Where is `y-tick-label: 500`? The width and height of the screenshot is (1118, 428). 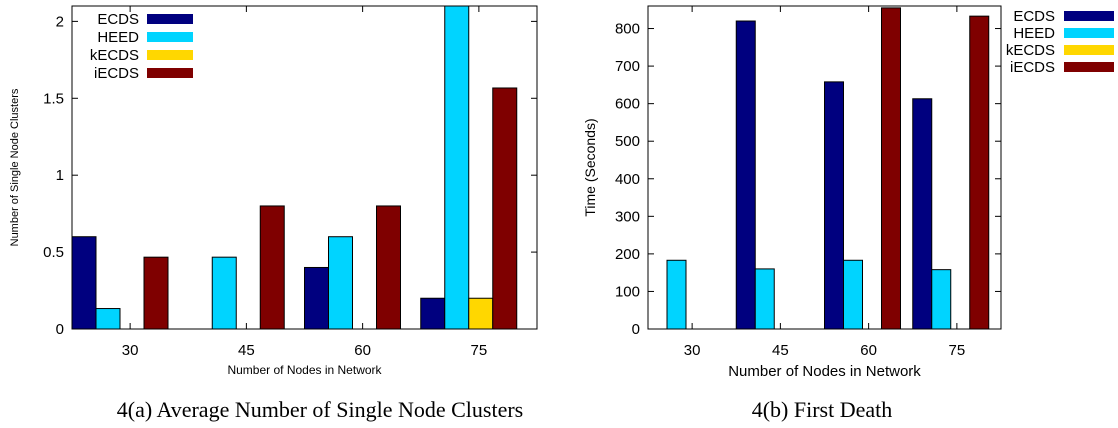 y-tick-label: 500 is located at coordinates (627, 141).